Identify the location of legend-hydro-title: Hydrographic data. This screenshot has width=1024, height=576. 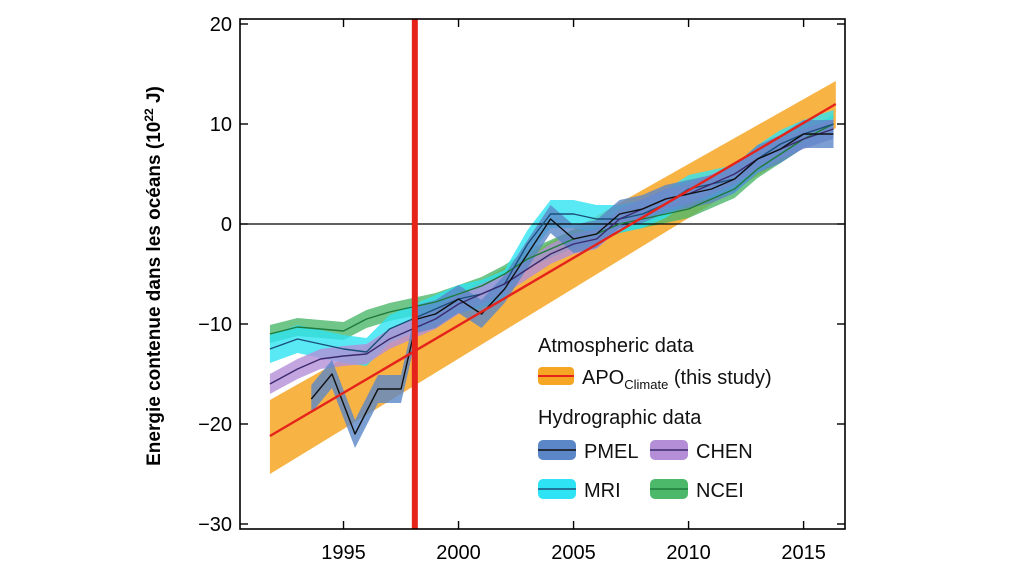
(620, 418).